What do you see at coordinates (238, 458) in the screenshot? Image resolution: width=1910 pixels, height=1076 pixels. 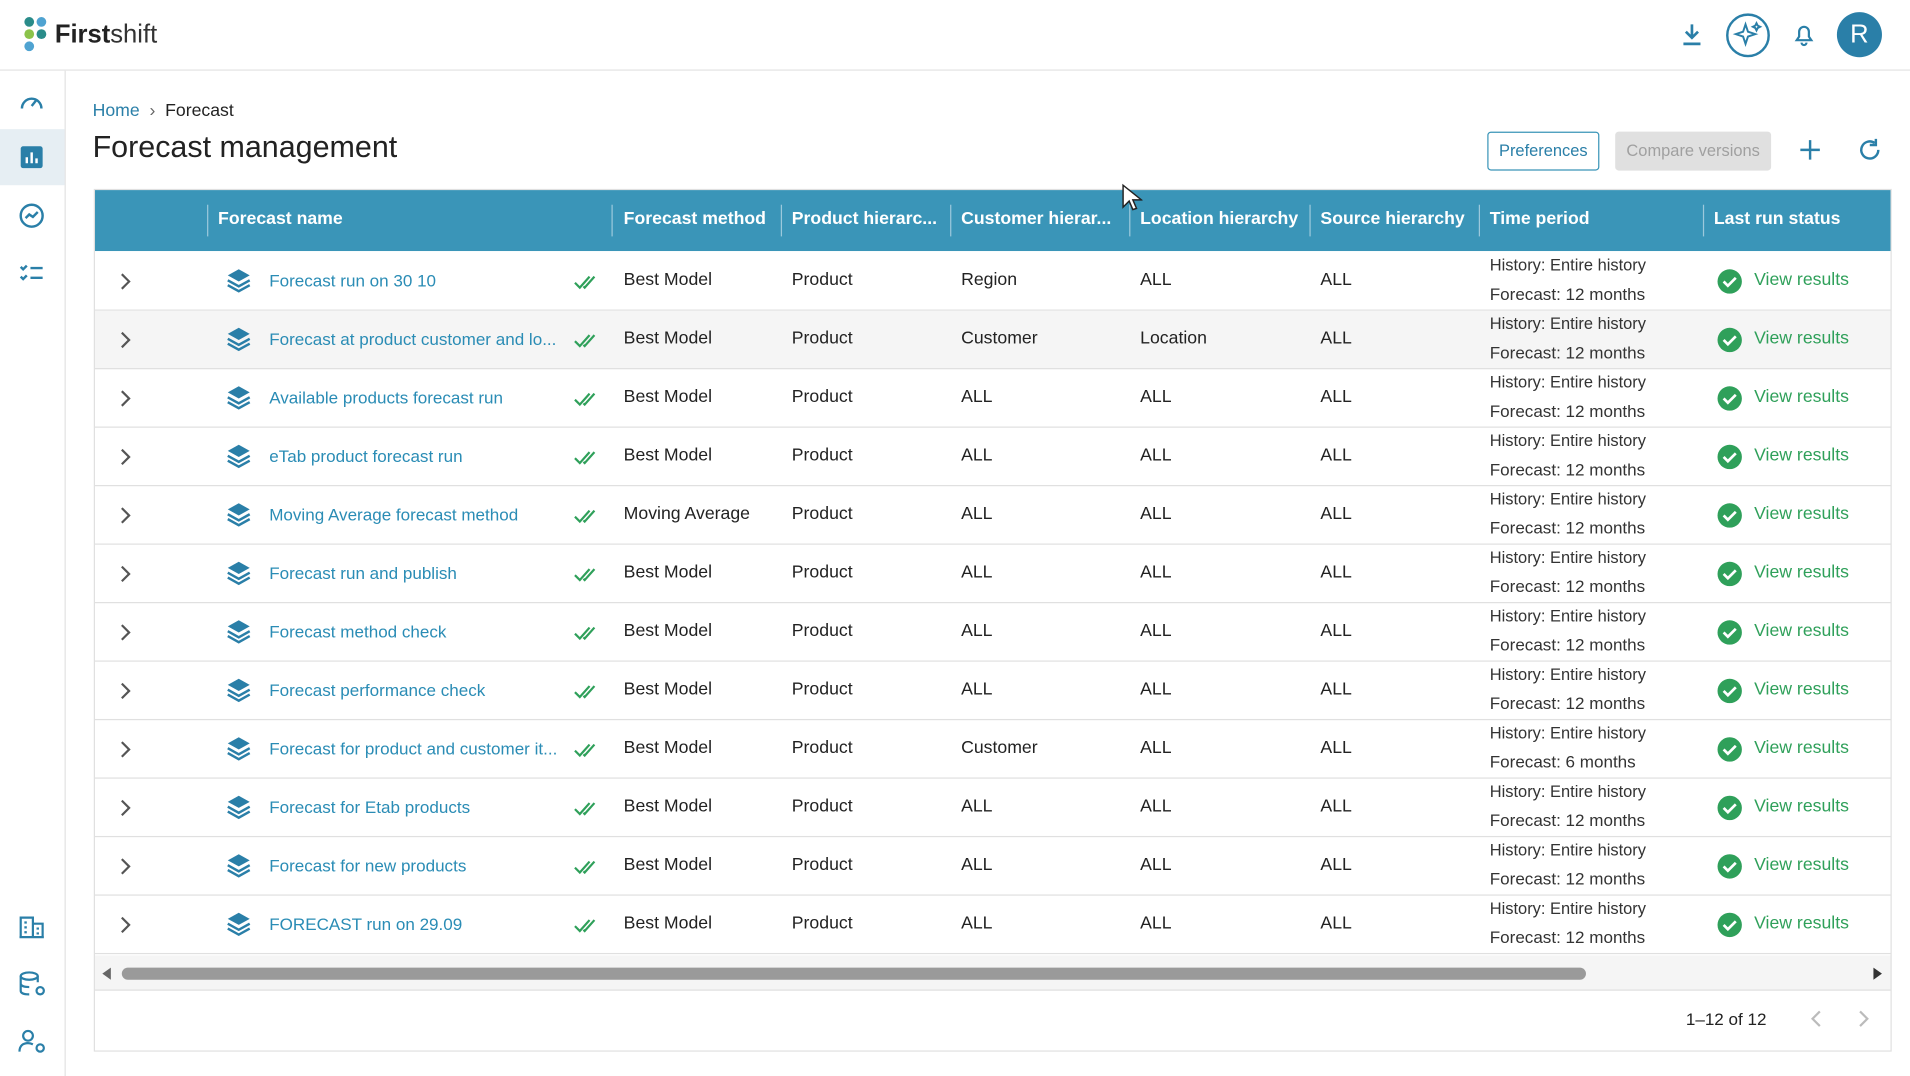 I see `layer-icon` at bounding box center [238, 458].